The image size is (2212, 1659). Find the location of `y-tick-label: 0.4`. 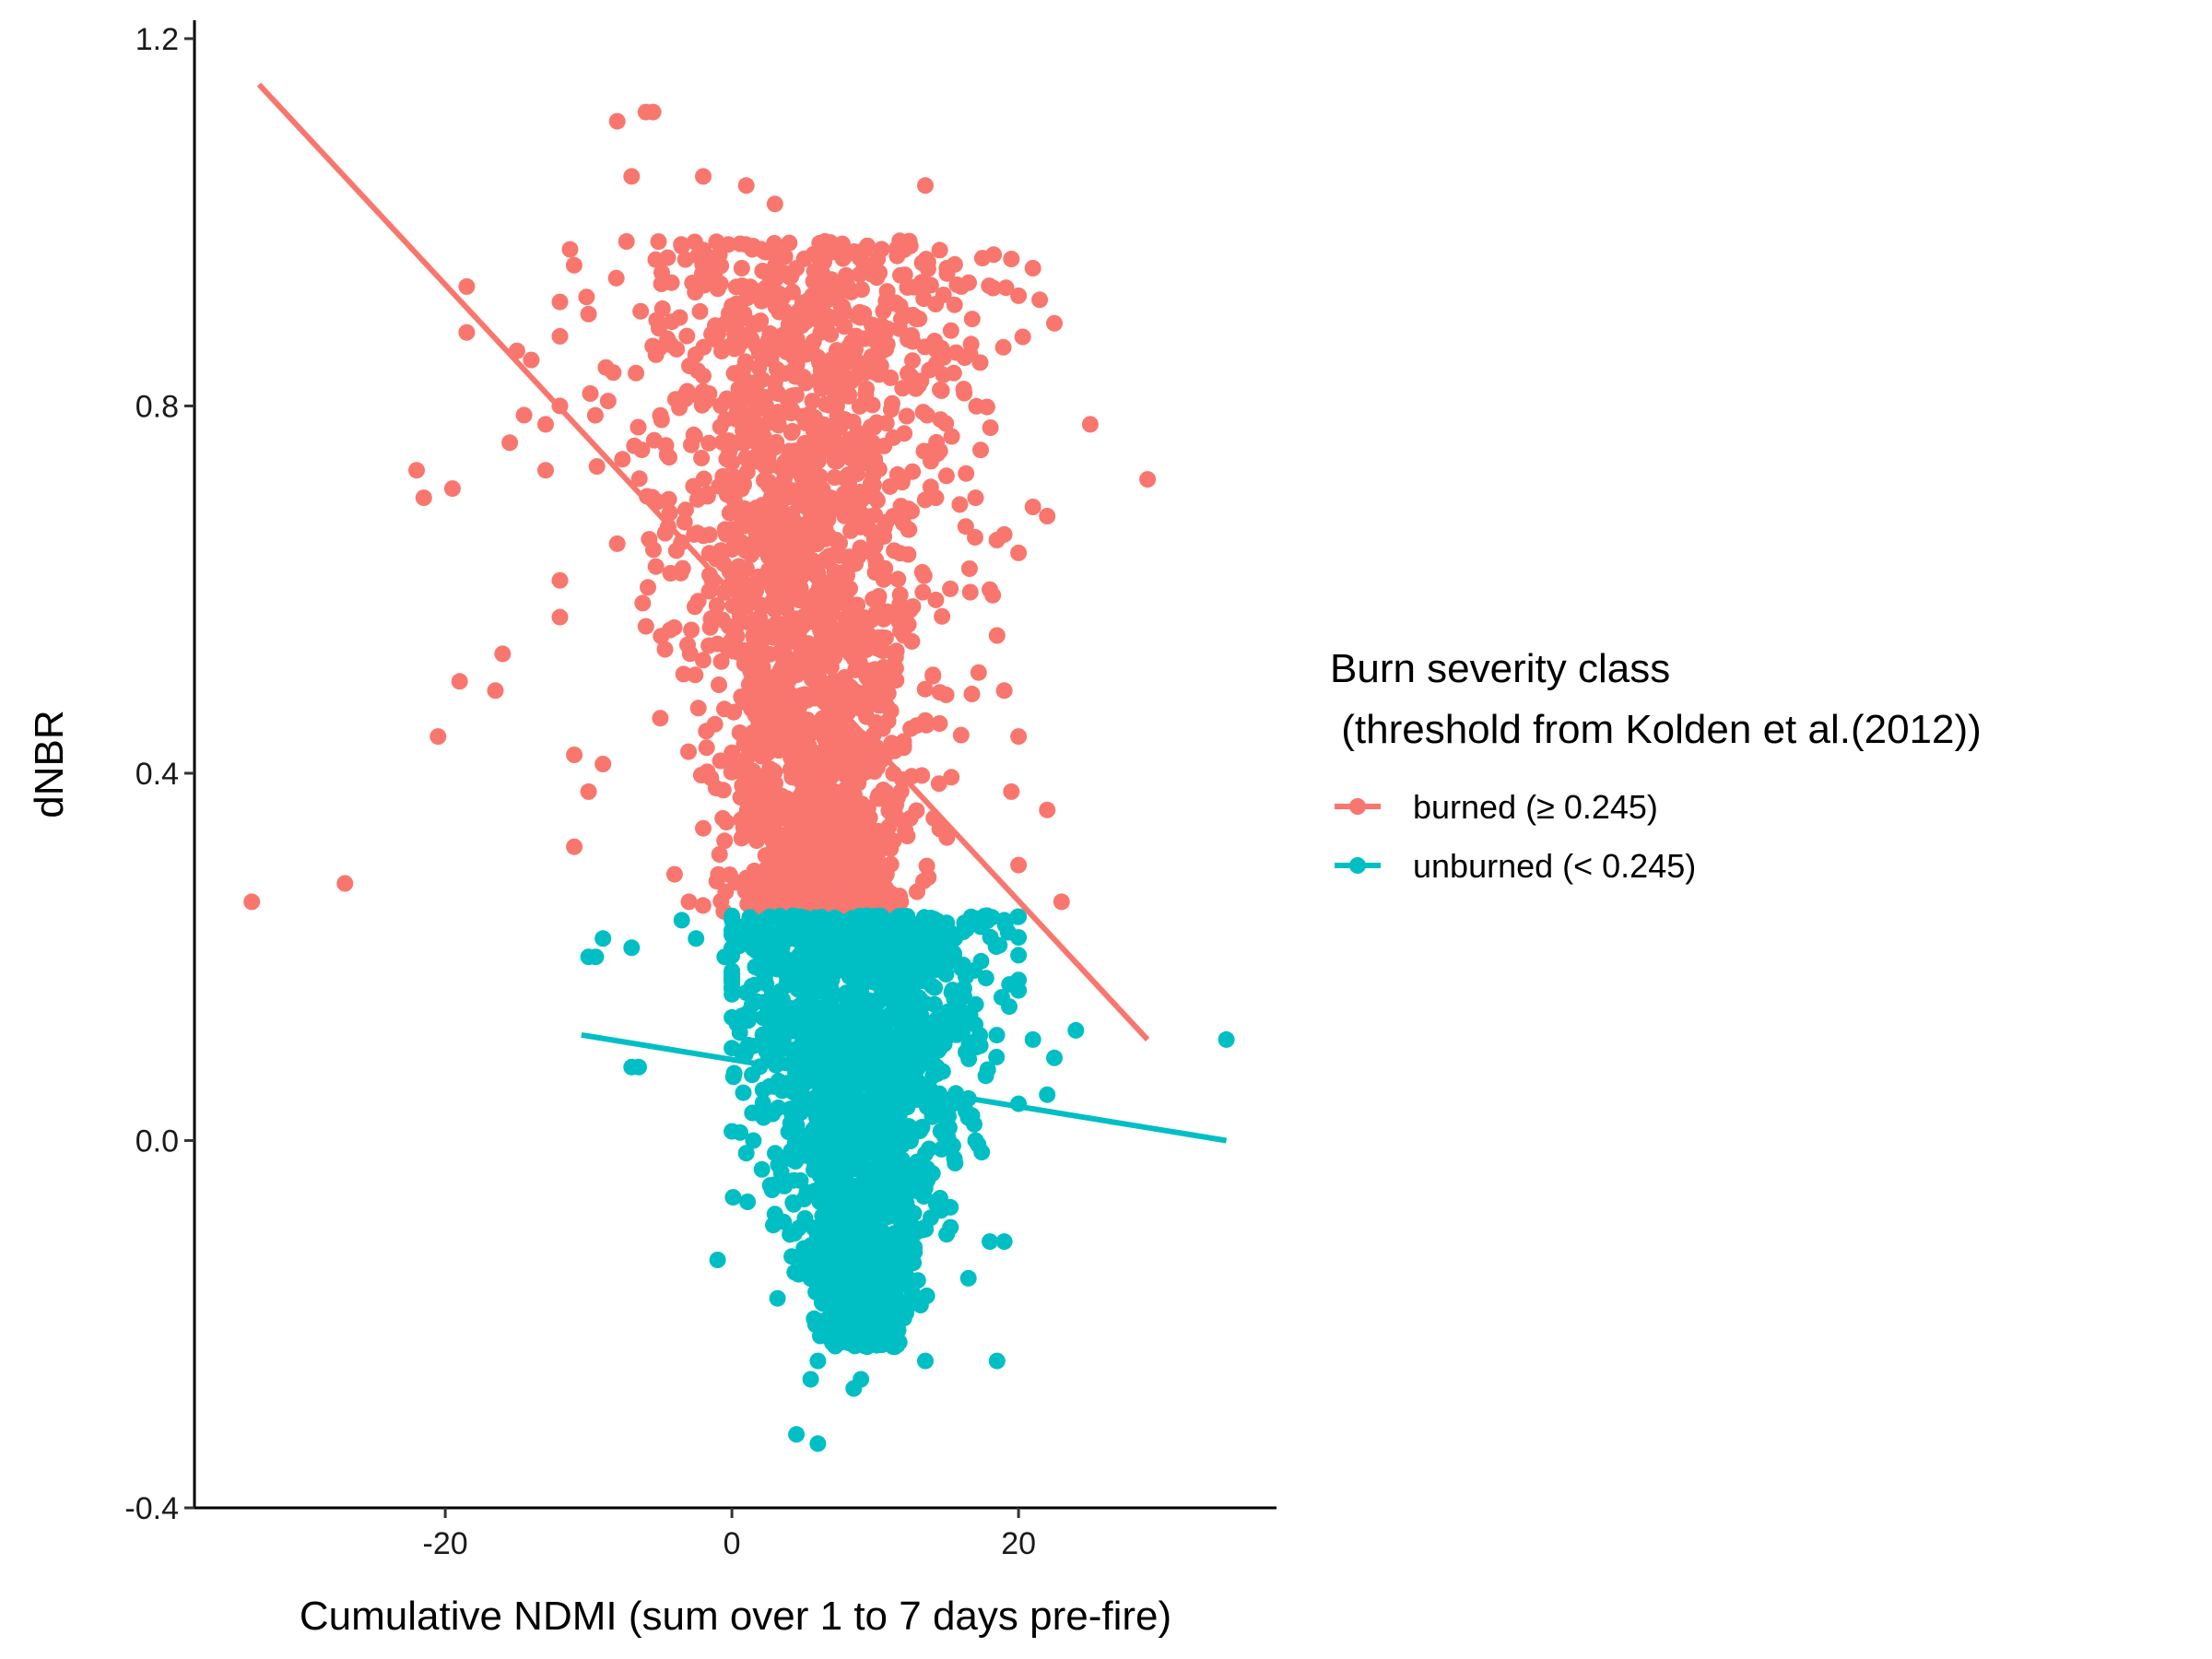

y-tick-label: 0.4 is located at coordinates (157, 774).